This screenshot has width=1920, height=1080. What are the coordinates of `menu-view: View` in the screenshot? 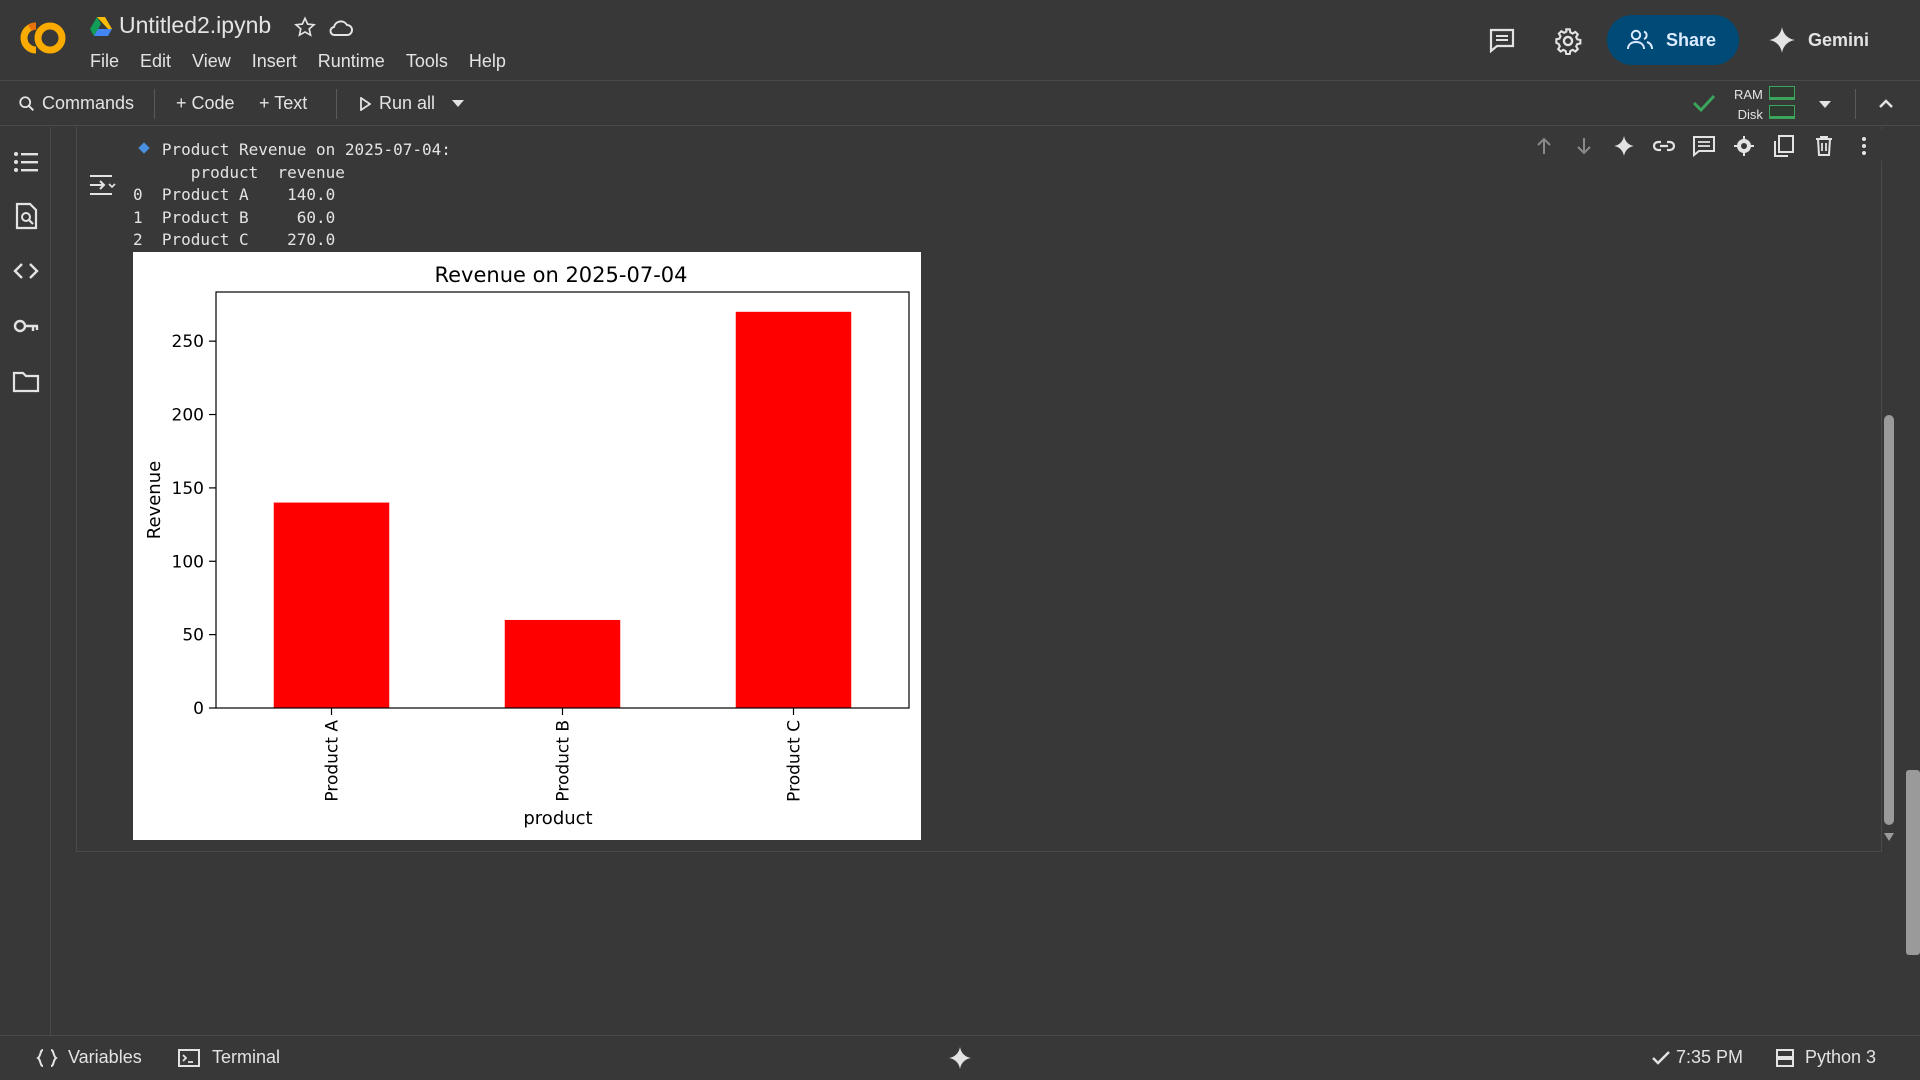 It's located at (211, 61).